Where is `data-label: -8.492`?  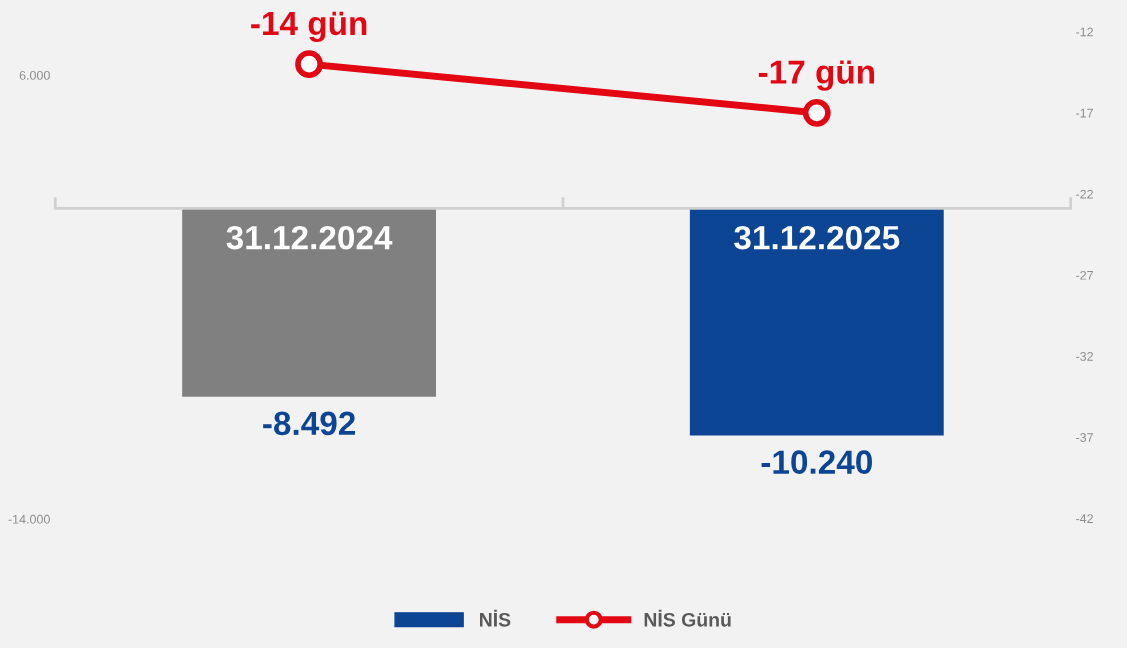
data-label: -8.492 is located at coordinates (309, 423).